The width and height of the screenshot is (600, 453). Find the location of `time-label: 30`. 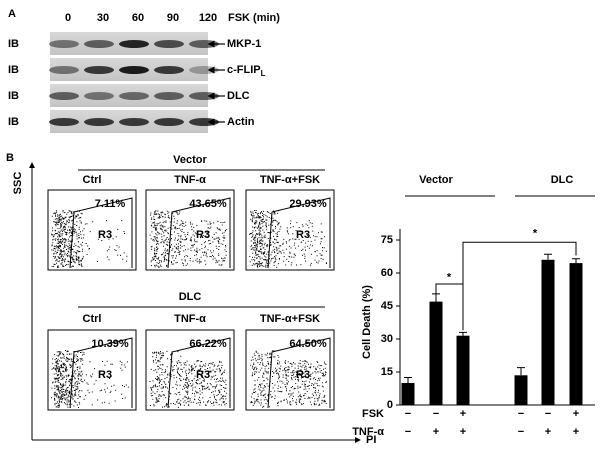

time-label: 30 is located at coordinates (103, 18).